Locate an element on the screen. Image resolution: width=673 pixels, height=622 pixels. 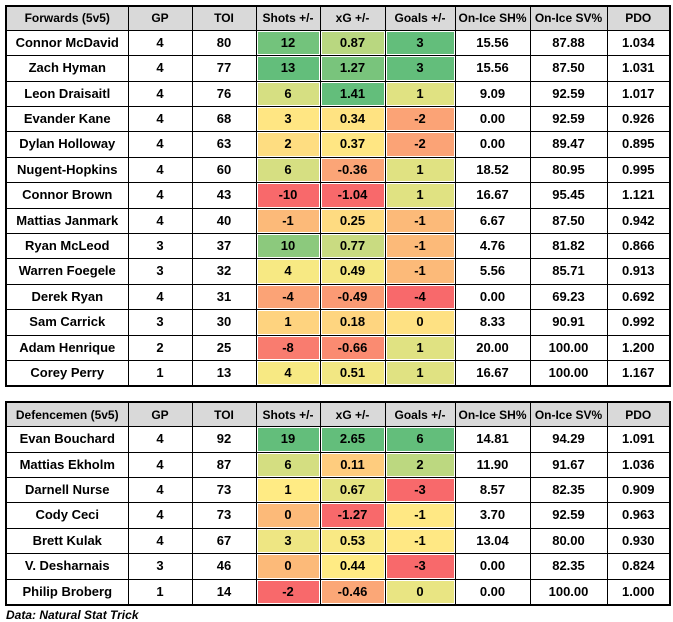
player-row: Mattias Ekholm 4 87 6 0.11 2 11.90 91.67 1.036 is located at coordinates (338, 465).